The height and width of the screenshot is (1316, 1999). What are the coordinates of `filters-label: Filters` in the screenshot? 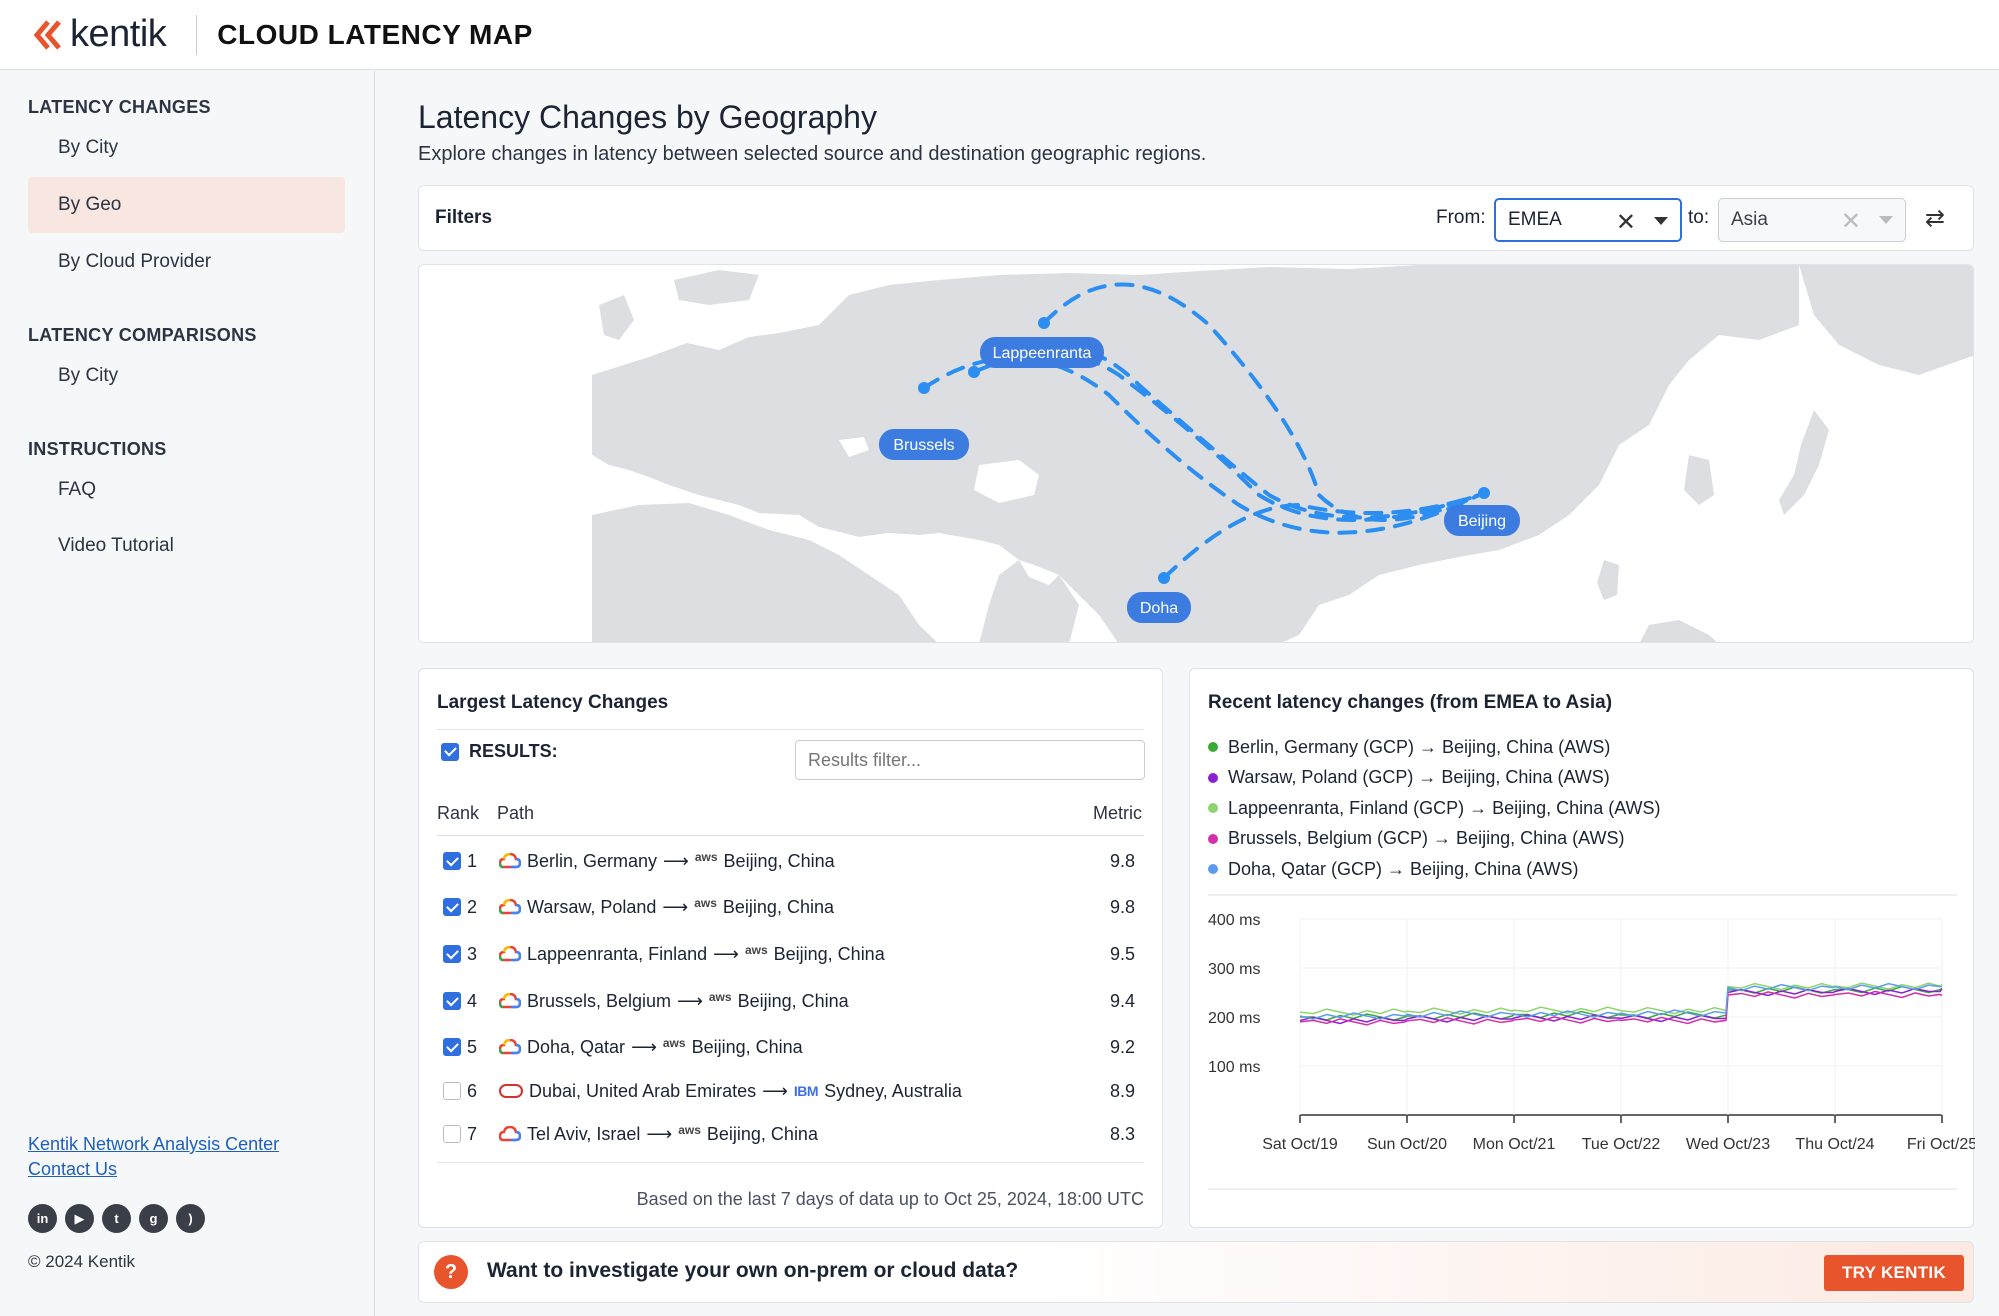 It's located at (464, 217).